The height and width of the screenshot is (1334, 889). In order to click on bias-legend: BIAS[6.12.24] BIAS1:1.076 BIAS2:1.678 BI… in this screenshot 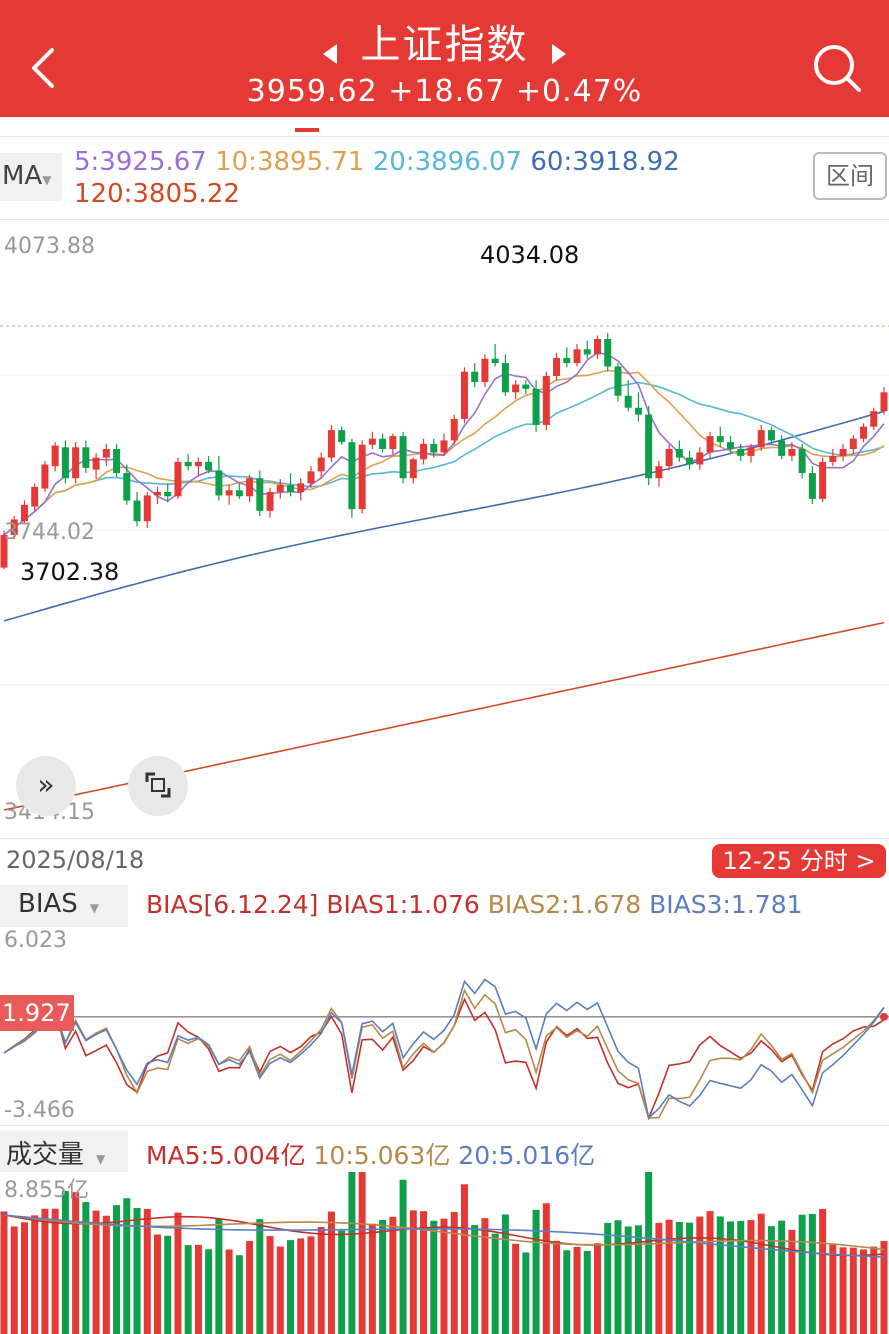, I will do `click(474, 904)`.